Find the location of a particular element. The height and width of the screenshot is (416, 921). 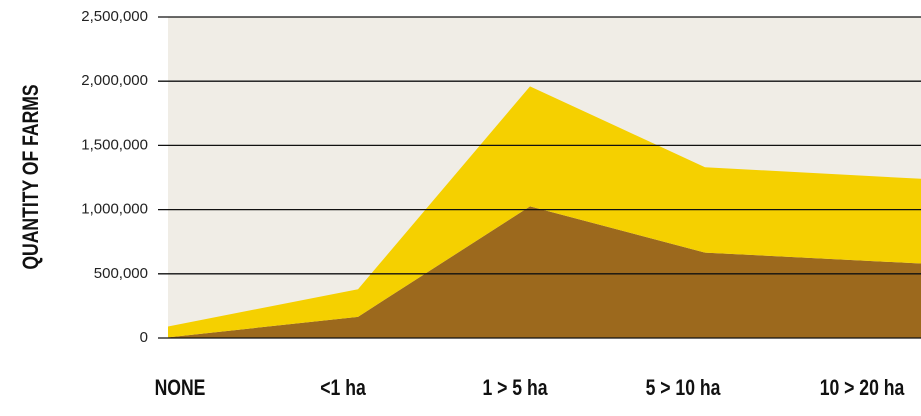

x-tick-label: NONE is located at coordinates (180, 388).